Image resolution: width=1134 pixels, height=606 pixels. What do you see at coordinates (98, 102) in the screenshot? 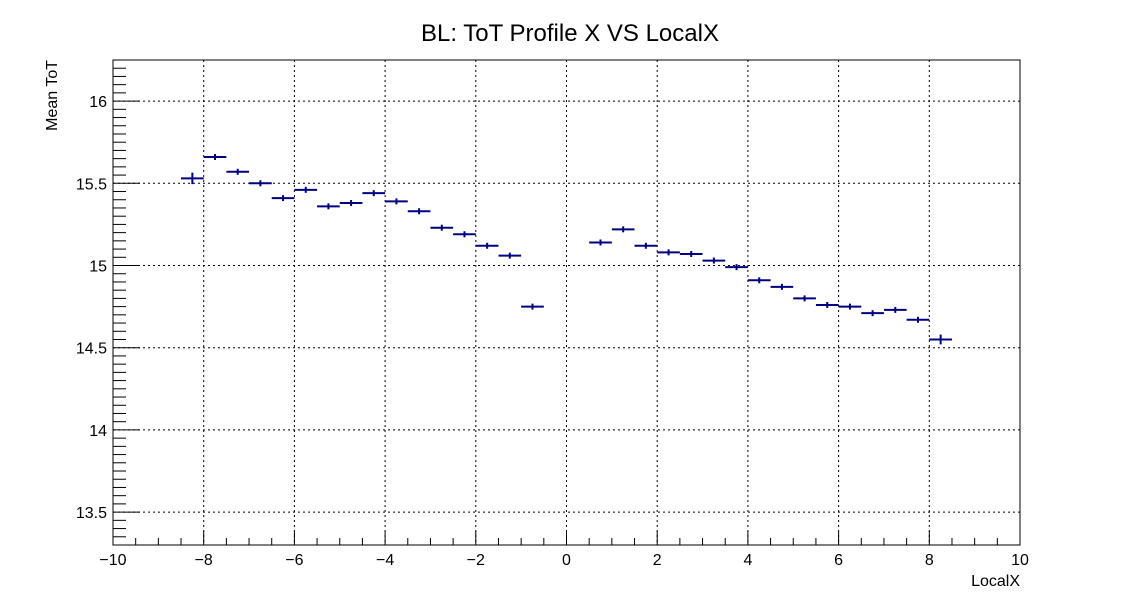
I see `y-tick-label: 16` at bounding box center [98, 102].